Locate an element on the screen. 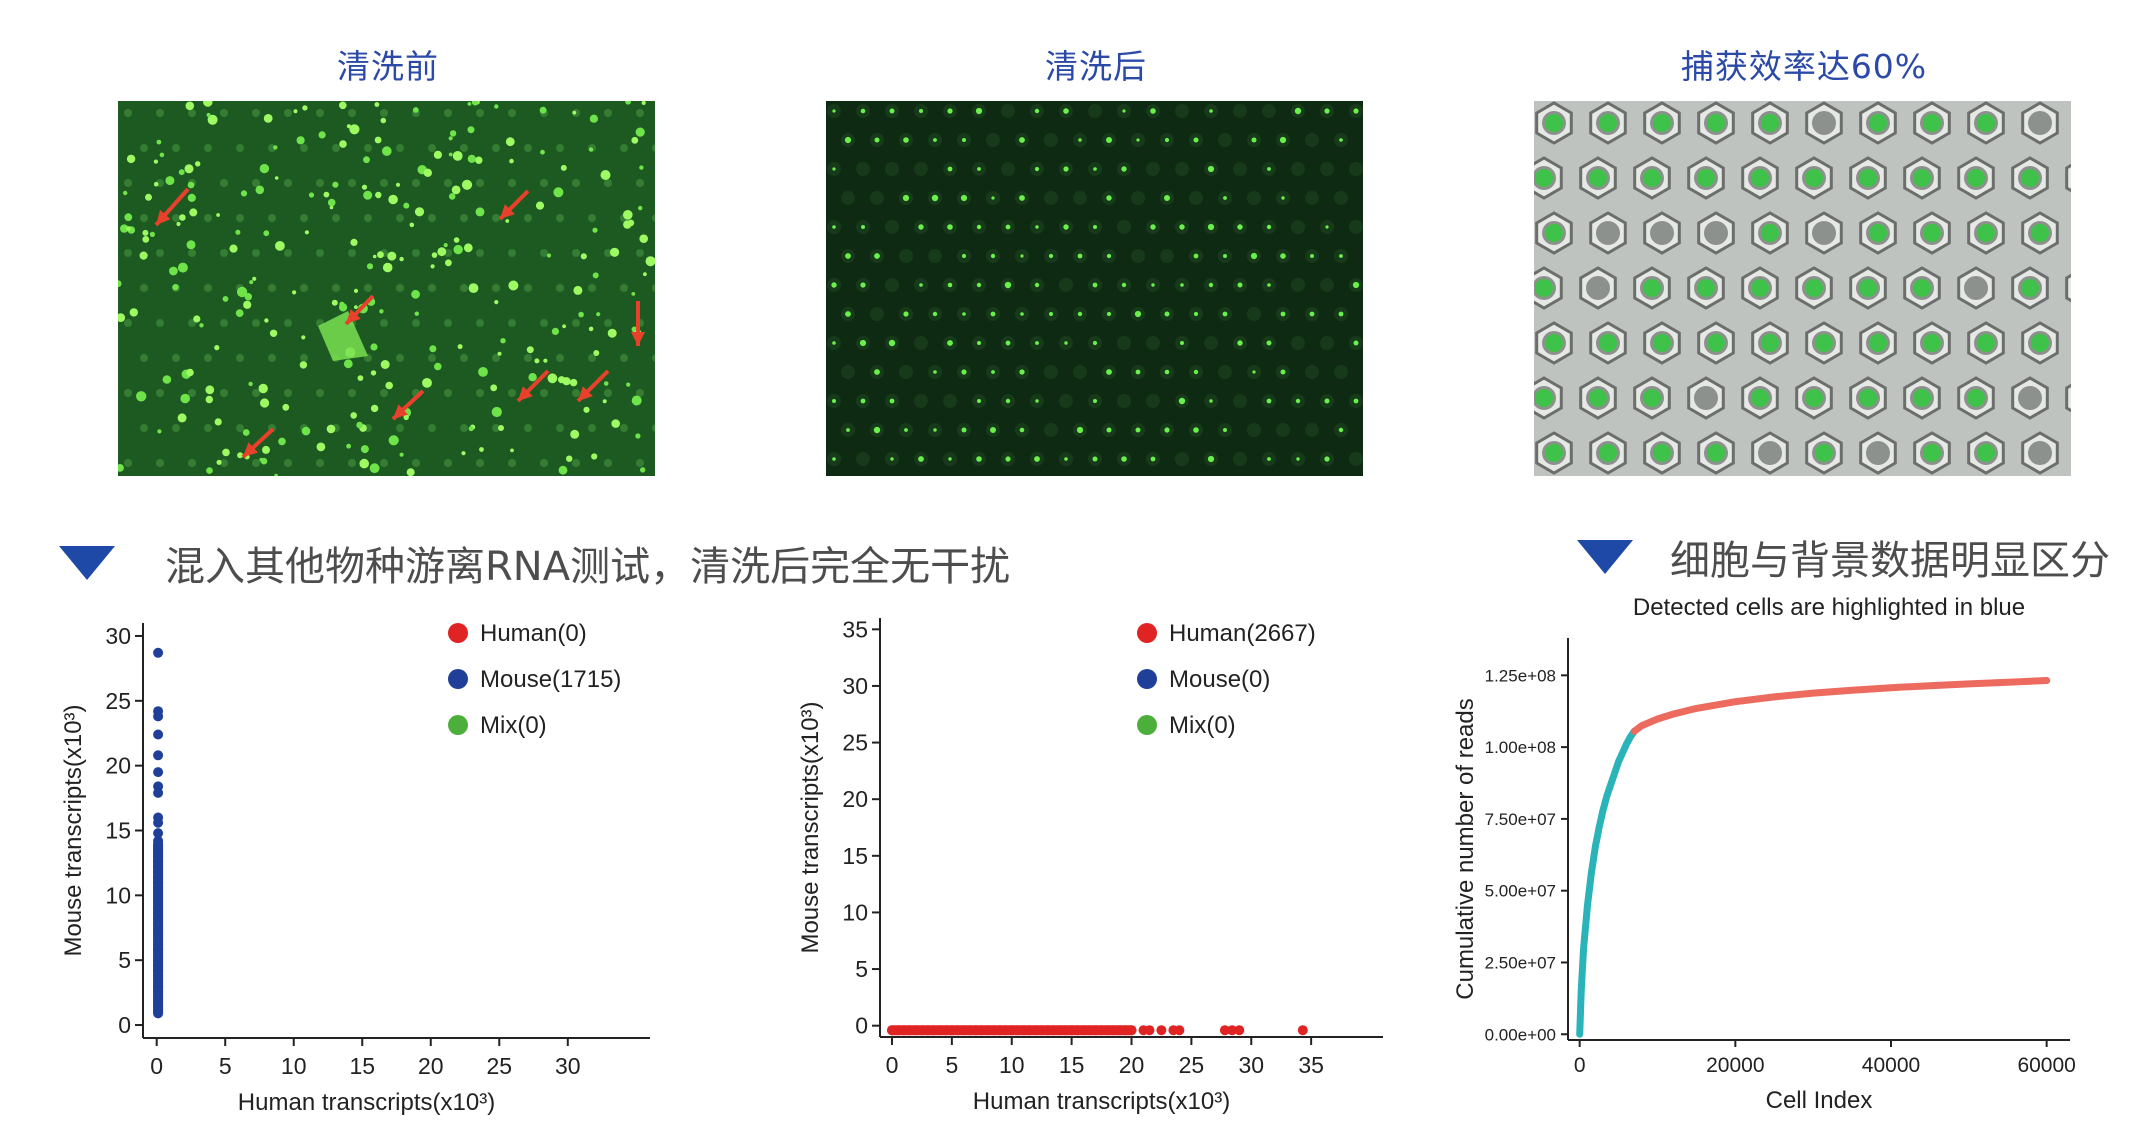 Image resolution: width=2155 pixels, height=1131 pixels. micrograph-before-wash is located at coordinates (386, 288).